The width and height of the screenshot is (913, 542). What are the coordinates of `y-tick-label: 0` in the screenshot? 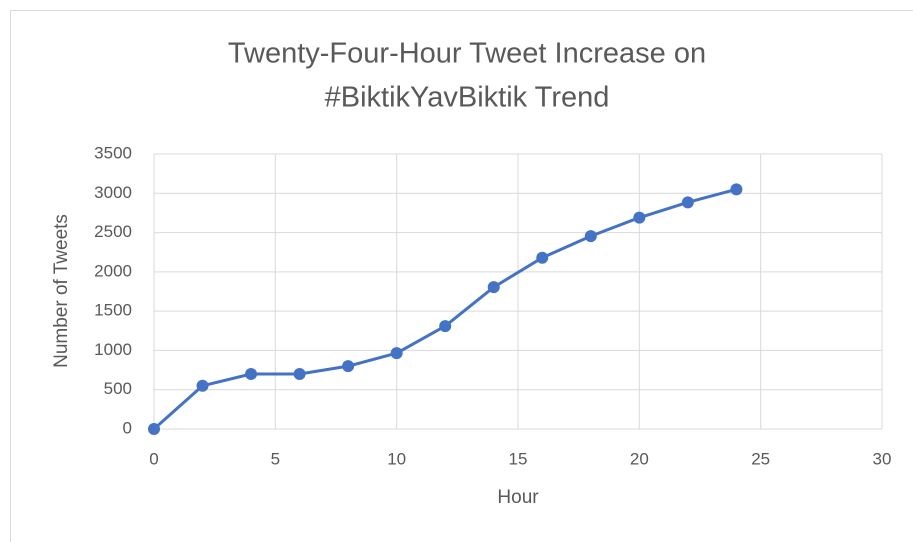 It's located at (127, 427).